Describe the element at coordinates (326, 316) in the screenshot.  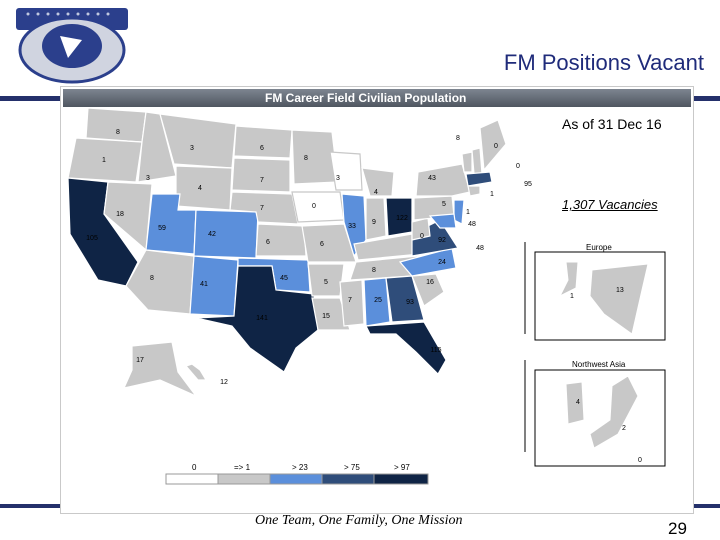
I see `state-value-label: 15` at that location.